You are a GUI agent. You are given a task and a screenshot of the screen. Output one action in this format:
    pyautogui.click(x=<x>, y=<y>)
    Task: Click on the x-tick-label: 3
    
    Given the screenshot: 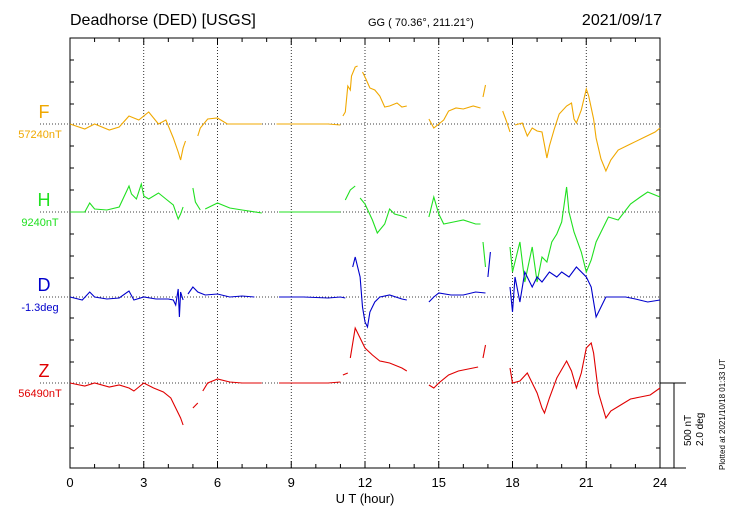 What is the action you would take?
    pyautogui.click(x=143, y=482)
    